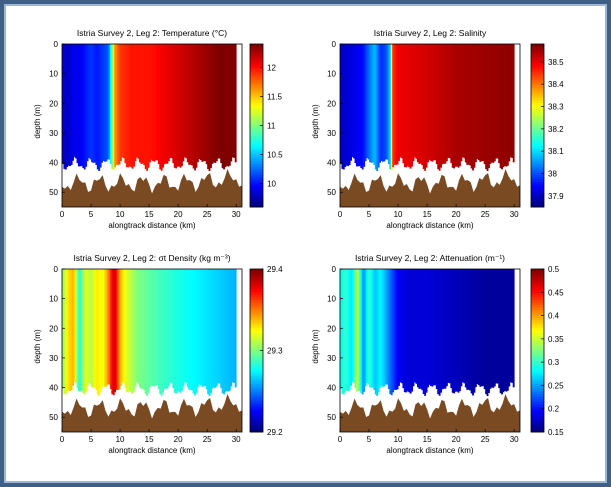 The image size is (611, 487). I want to click on chart-title: Istria Survey 2, Leg 2: Salinity, so click(430, 33).